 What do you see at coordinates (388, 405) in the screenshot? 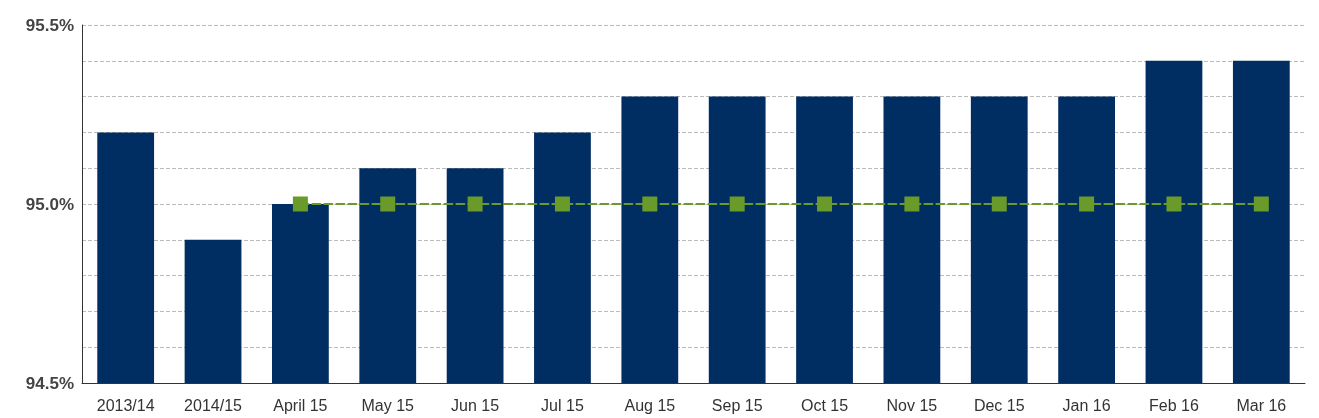
I see `x-tick-label: May 15` at bounding box center [388, 405].